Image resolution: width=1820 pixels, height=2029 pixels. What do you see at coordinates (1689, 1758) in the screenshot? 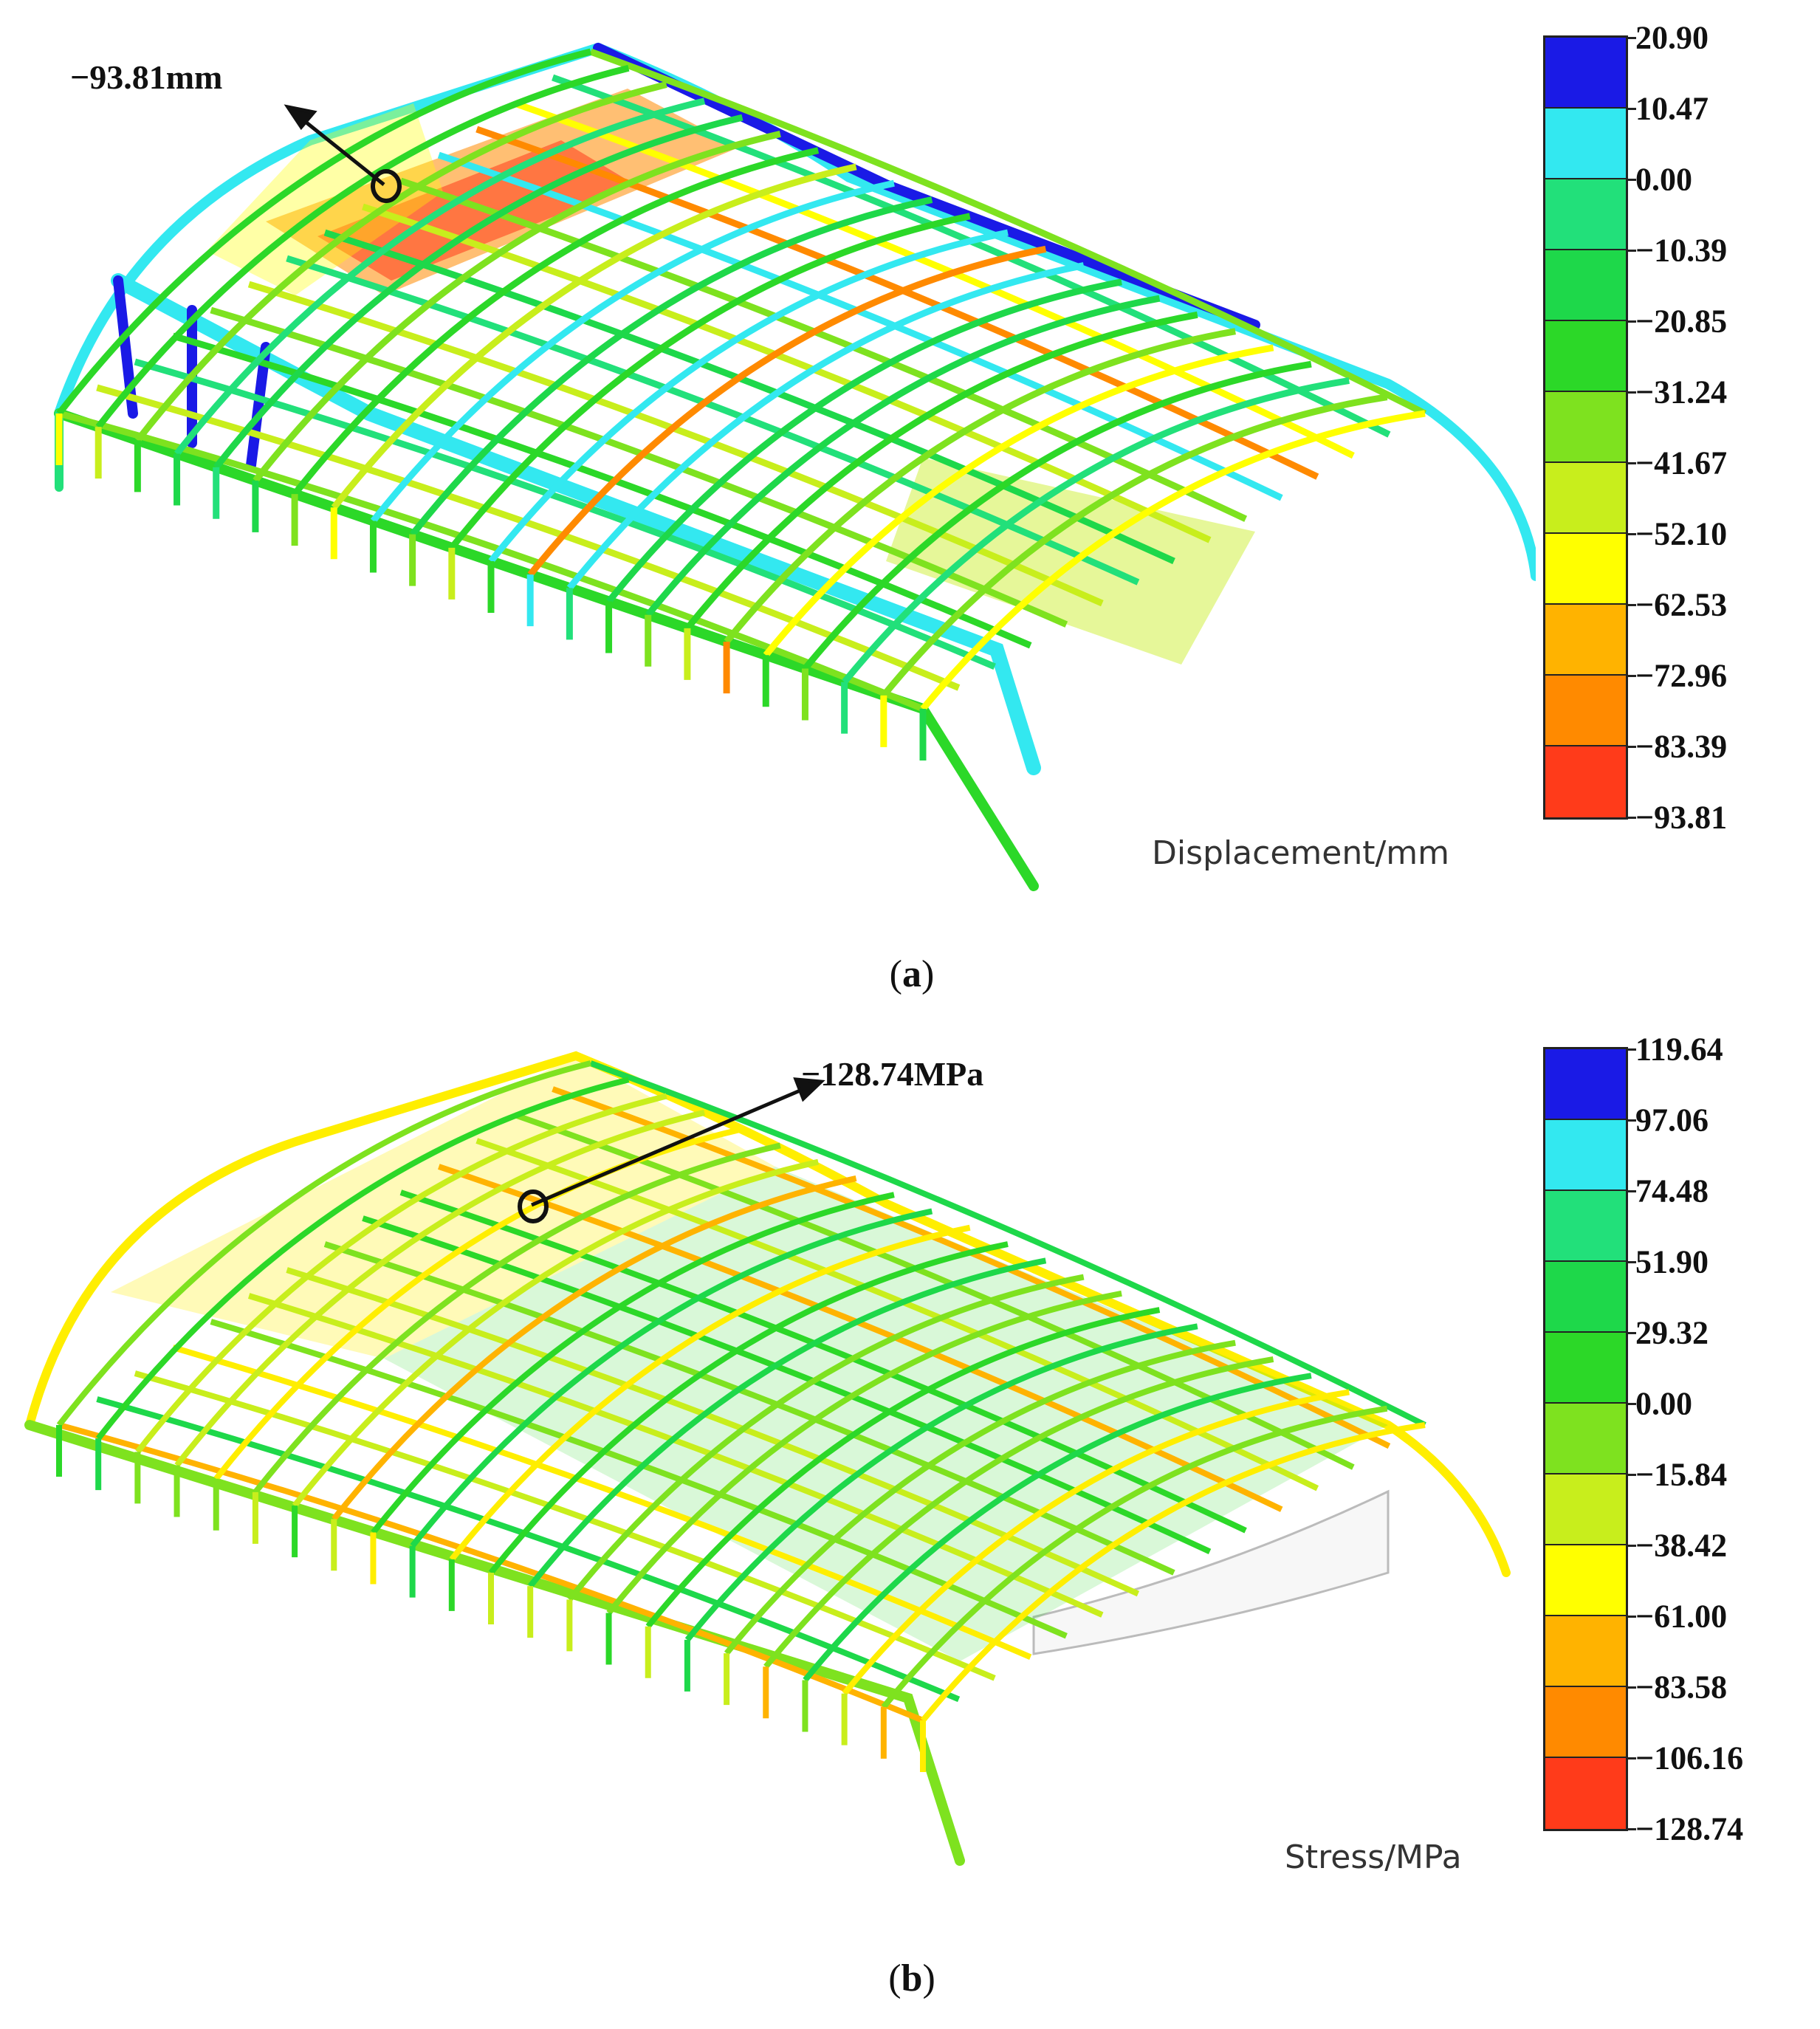
I see `legend-tick-label: −106.16` at bounding box center [1689, 1758].